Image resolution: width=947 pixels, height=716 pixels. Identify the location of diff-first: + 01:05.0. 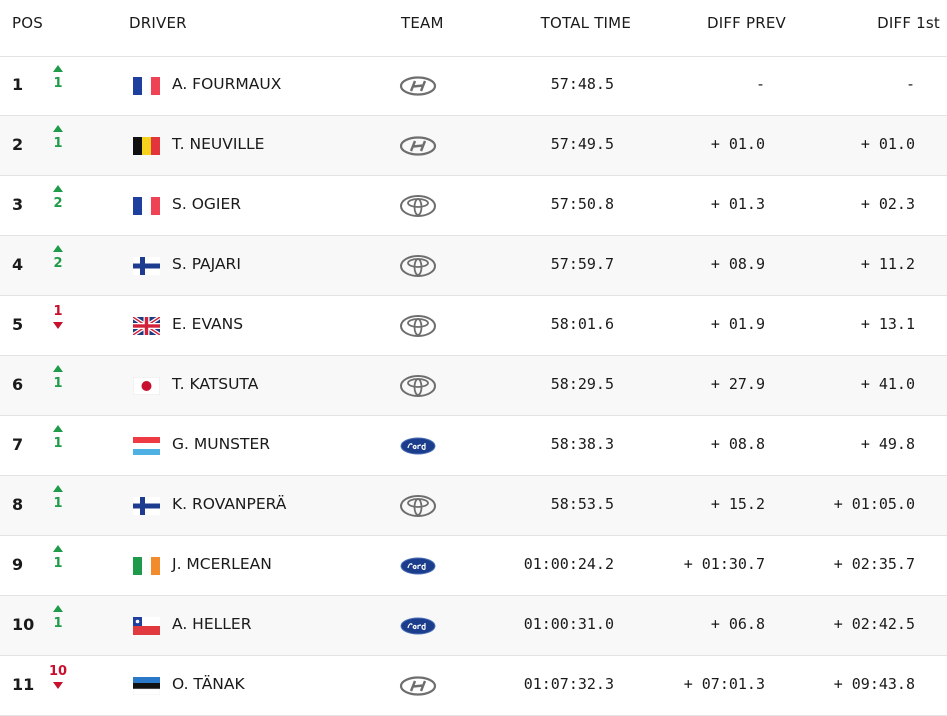
(874, 504).